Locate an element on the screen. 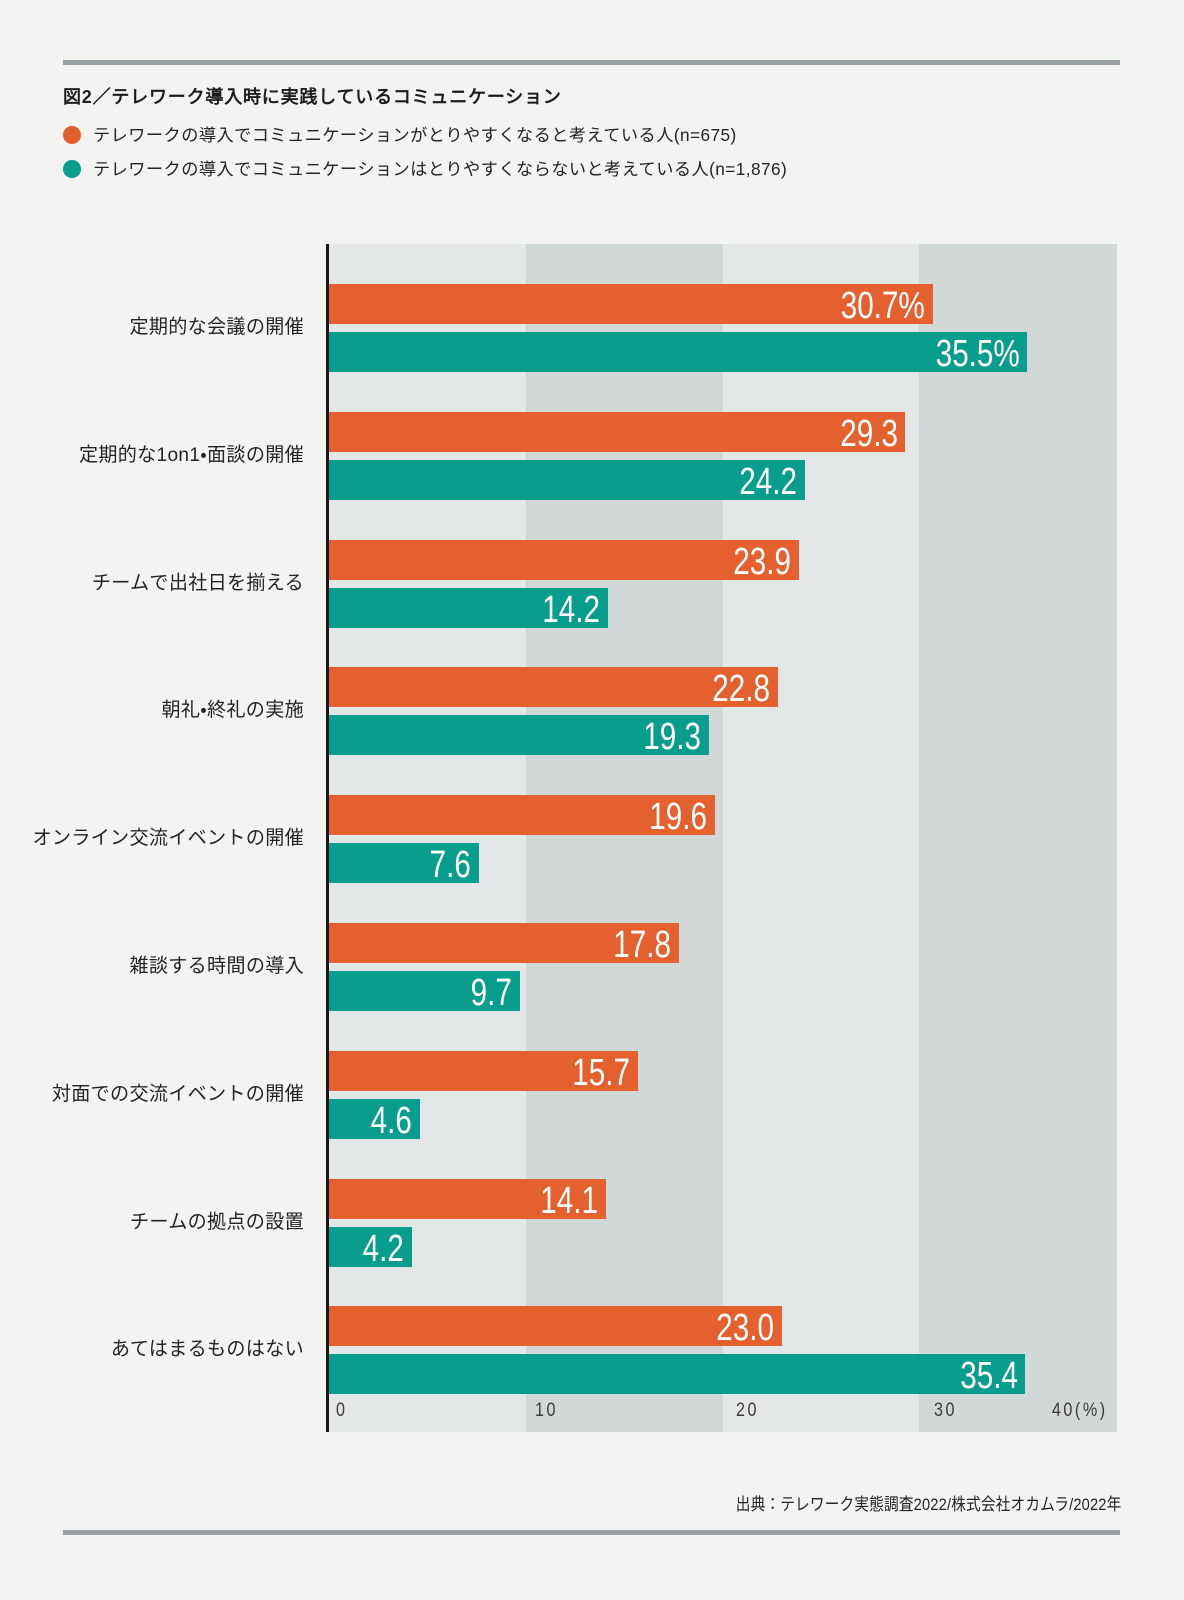  bar-value-label: 29.3 is located at coordinates (868, 433).